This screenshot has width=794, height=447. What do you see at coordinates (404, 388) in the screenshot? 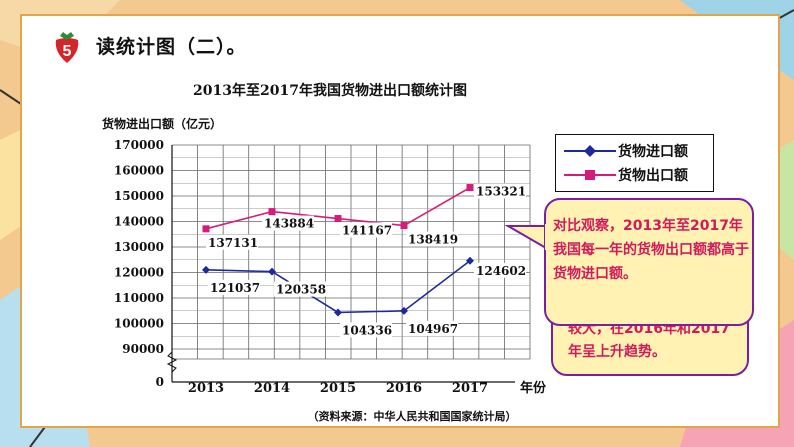
I see `x-tick-label: 2016` at bounding box center [404, 388].